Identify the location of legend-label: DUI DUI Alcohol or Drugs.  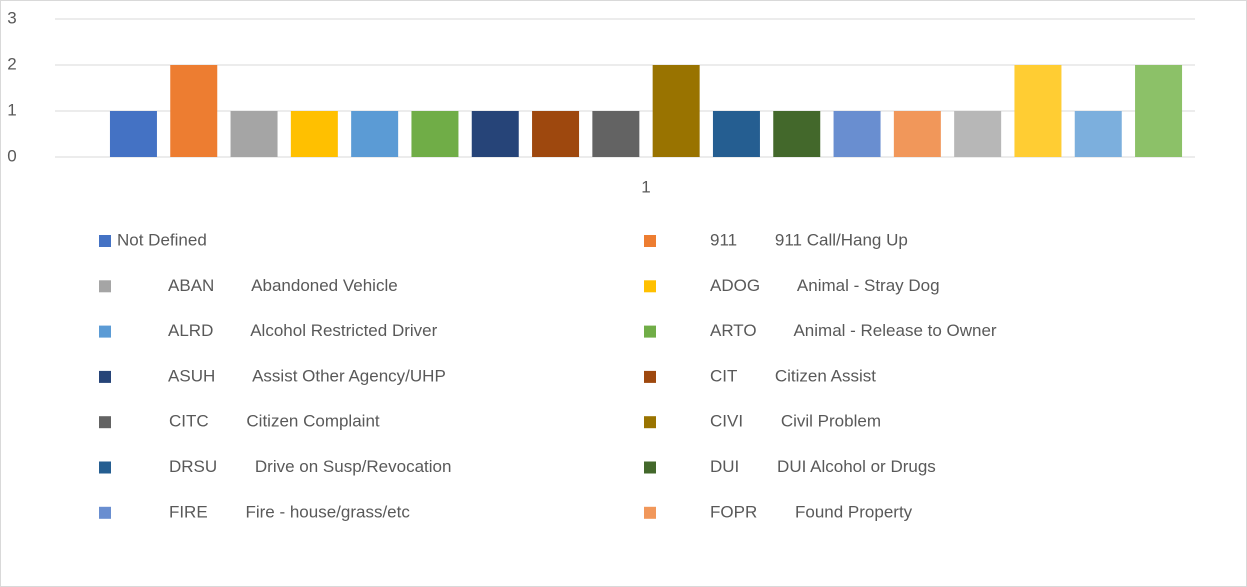
(823, 466).